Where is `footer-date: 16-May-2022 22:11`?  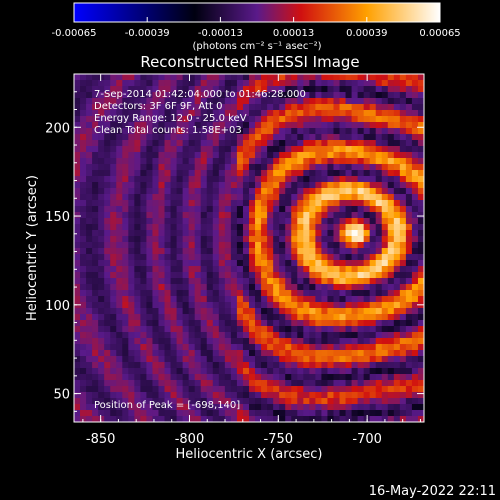 footer-date: 16-May-2022 22:11 is located at coordinates (432, 491).